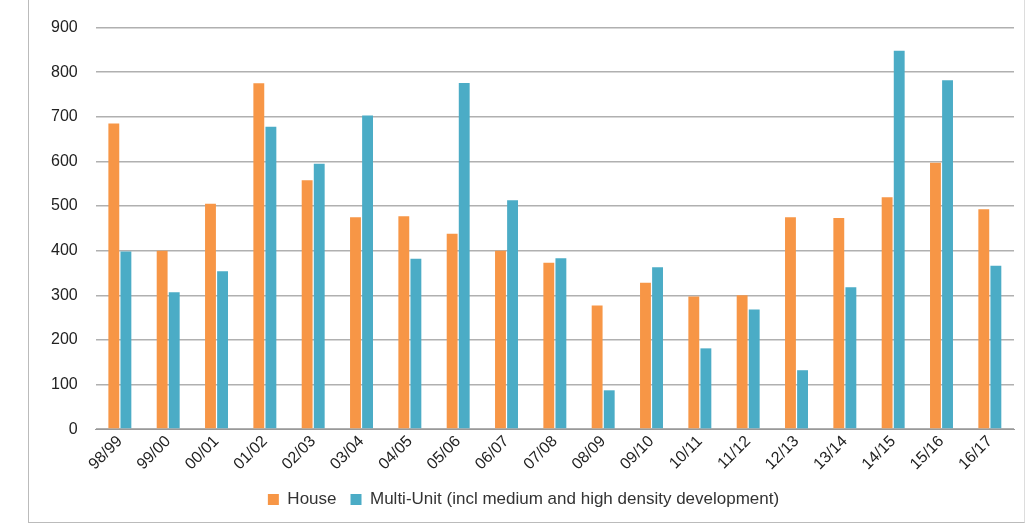  What do you see at coordinates (64, 205) in the screenshot?
I see `y-tick-label: 500` at bounding box center [64, 205].